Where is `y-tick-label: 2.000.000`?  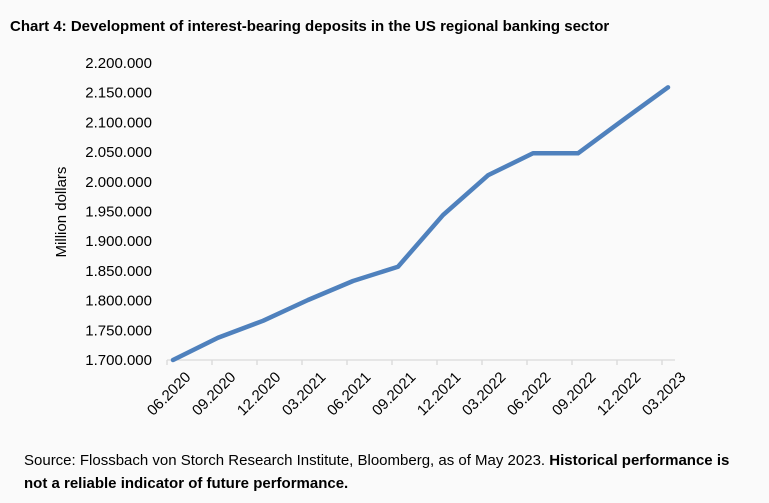 y-tick-label: 2.000.000 is located at coordinates (118, 182).